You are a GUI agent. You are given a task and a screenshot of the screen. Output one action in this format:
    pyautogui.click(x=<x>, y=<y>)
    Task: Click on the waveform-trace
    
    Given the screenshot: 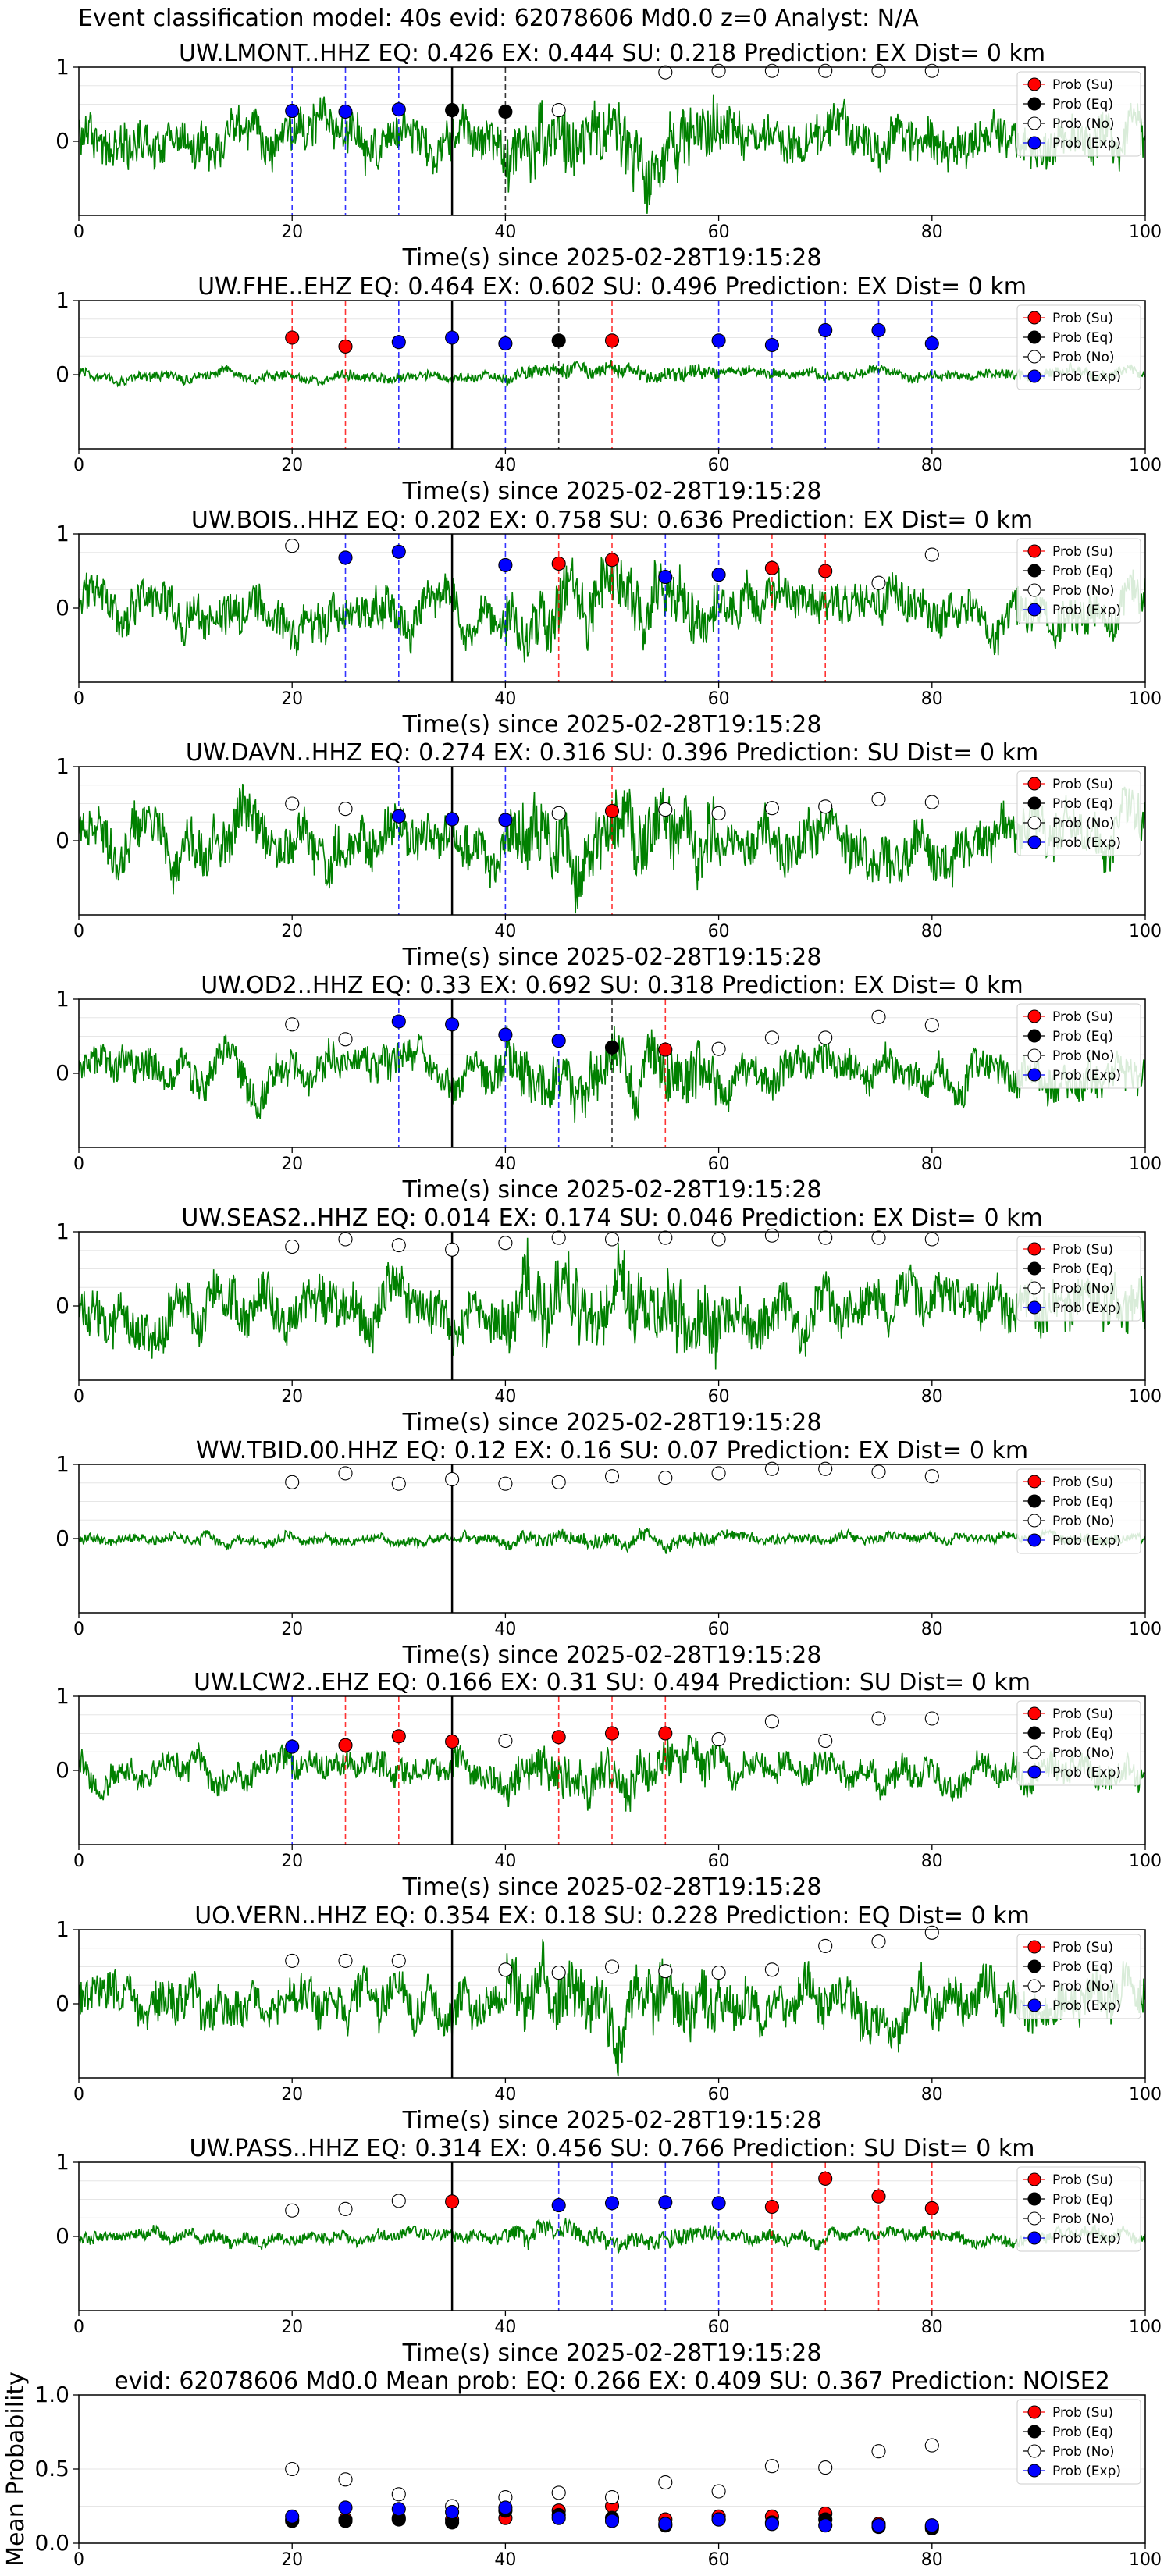 What is the action you would take?
    pyautogui.click(x=612, y=1074)
    